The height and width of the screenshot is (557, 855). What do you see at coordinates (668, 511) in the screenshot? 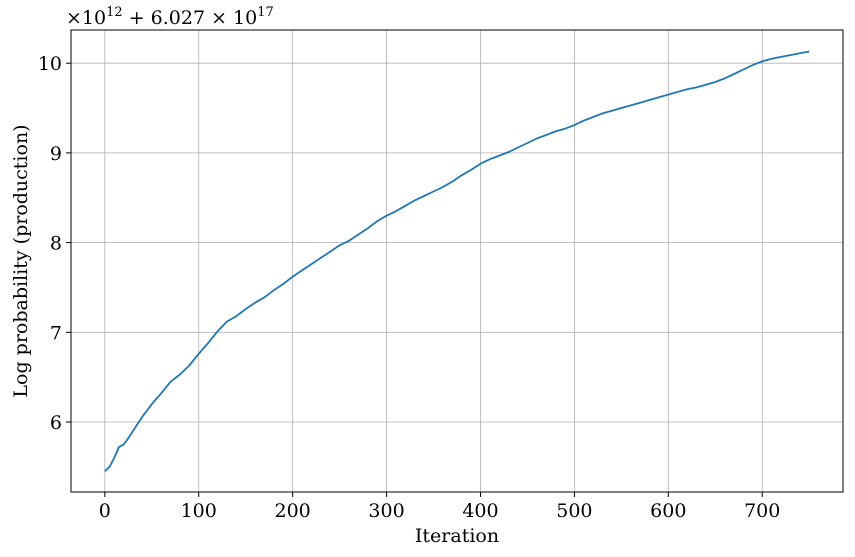
I see `x-tick-label: 600` at bounding box center [668, 511].